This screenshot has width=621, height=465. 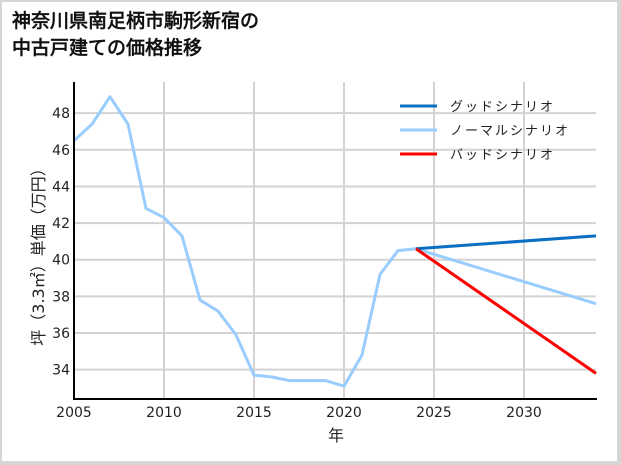 What do you see at coordinates (344, 413) in the screenshot?
I see `x-tick-label: 2020` at bounding box center [344, 413].